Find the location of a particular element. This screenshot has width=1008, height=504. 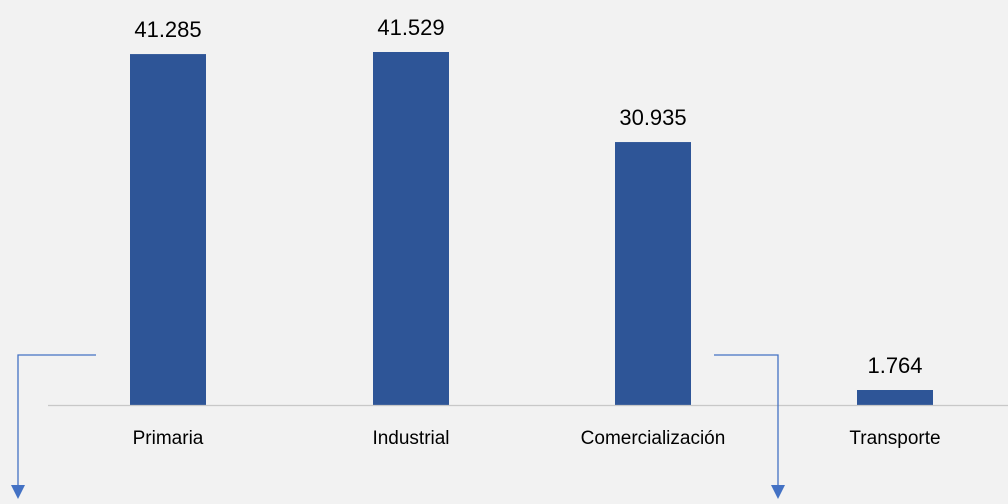

bar-primaria is located at coordinates (168, 229).